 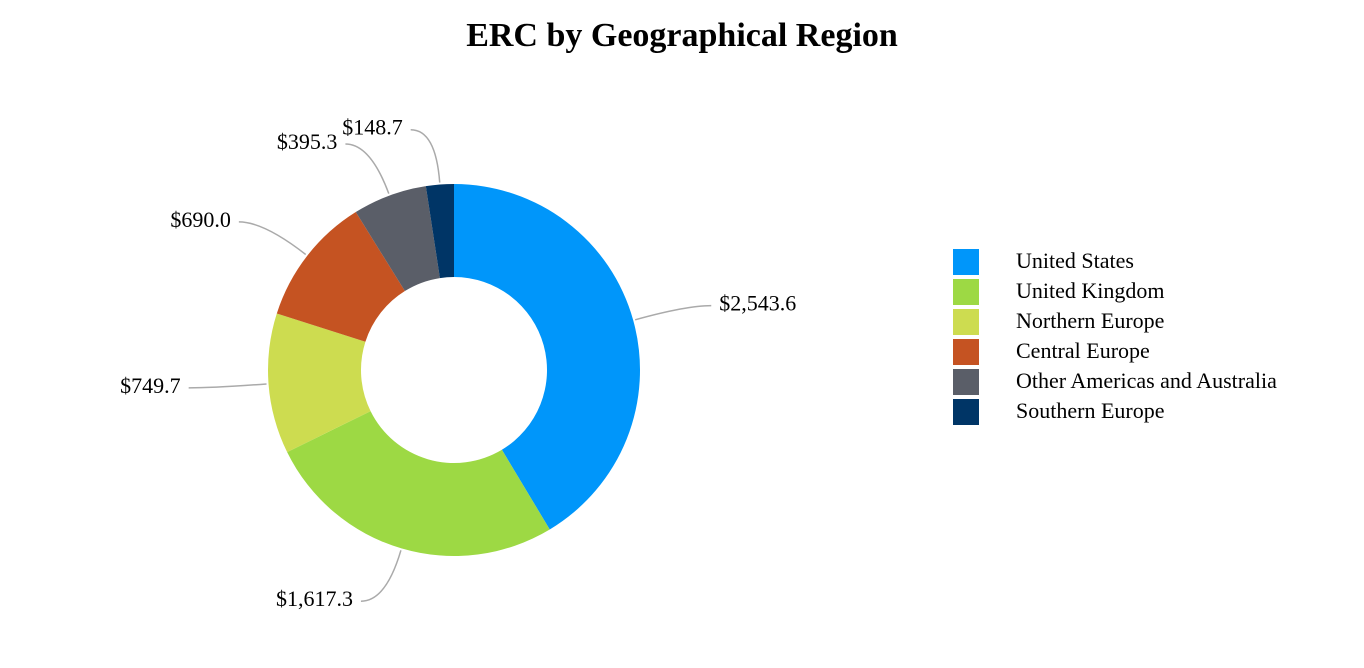 I want to click on legend-label: Southern Europe, so click(x=1090, y=410).